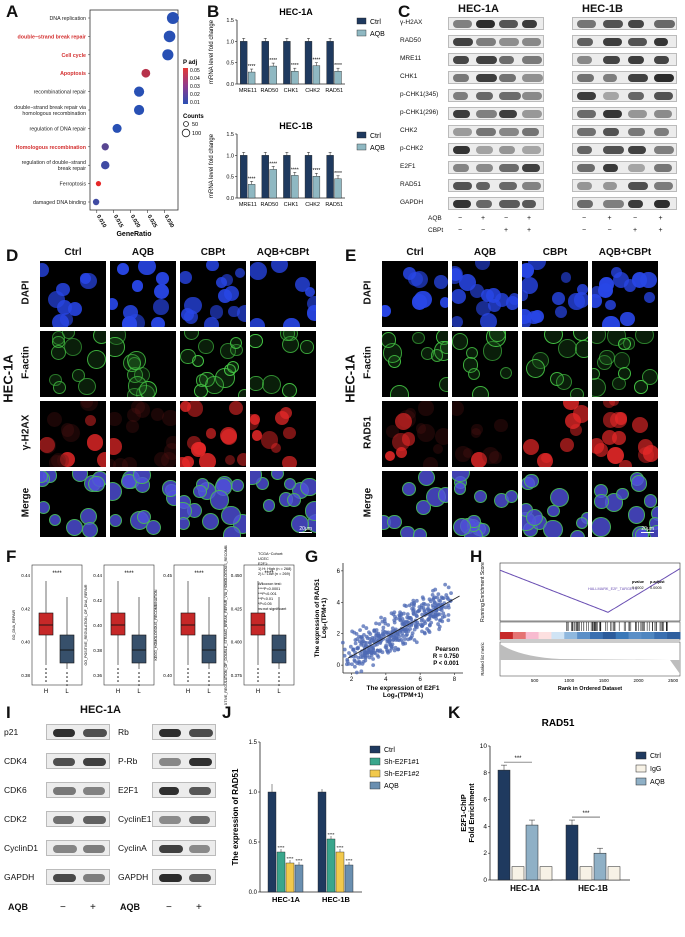  Describe the element at coordinates (518, 759) in the screenshot. I see `k-sig: ***` at that location.